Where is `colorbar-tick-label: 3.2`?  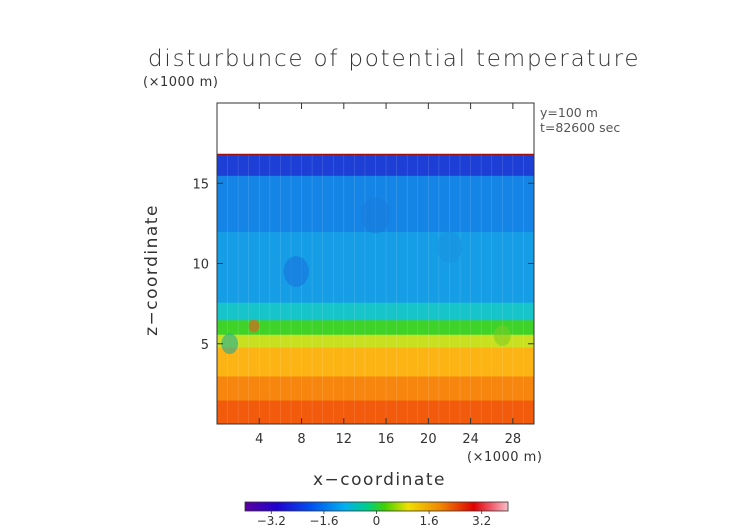 colorbar-tick-label: 3.2 is located at coordinates (481, 521).